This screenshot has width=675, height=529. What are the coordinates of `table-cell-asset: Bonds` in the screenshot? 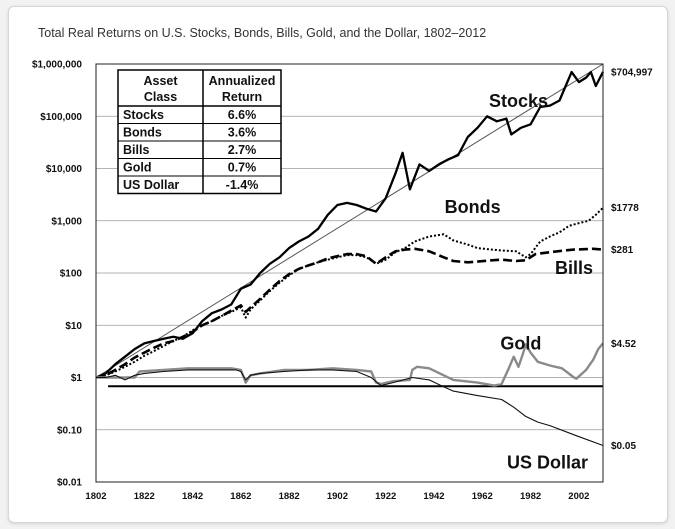 It's located at (142, 133).